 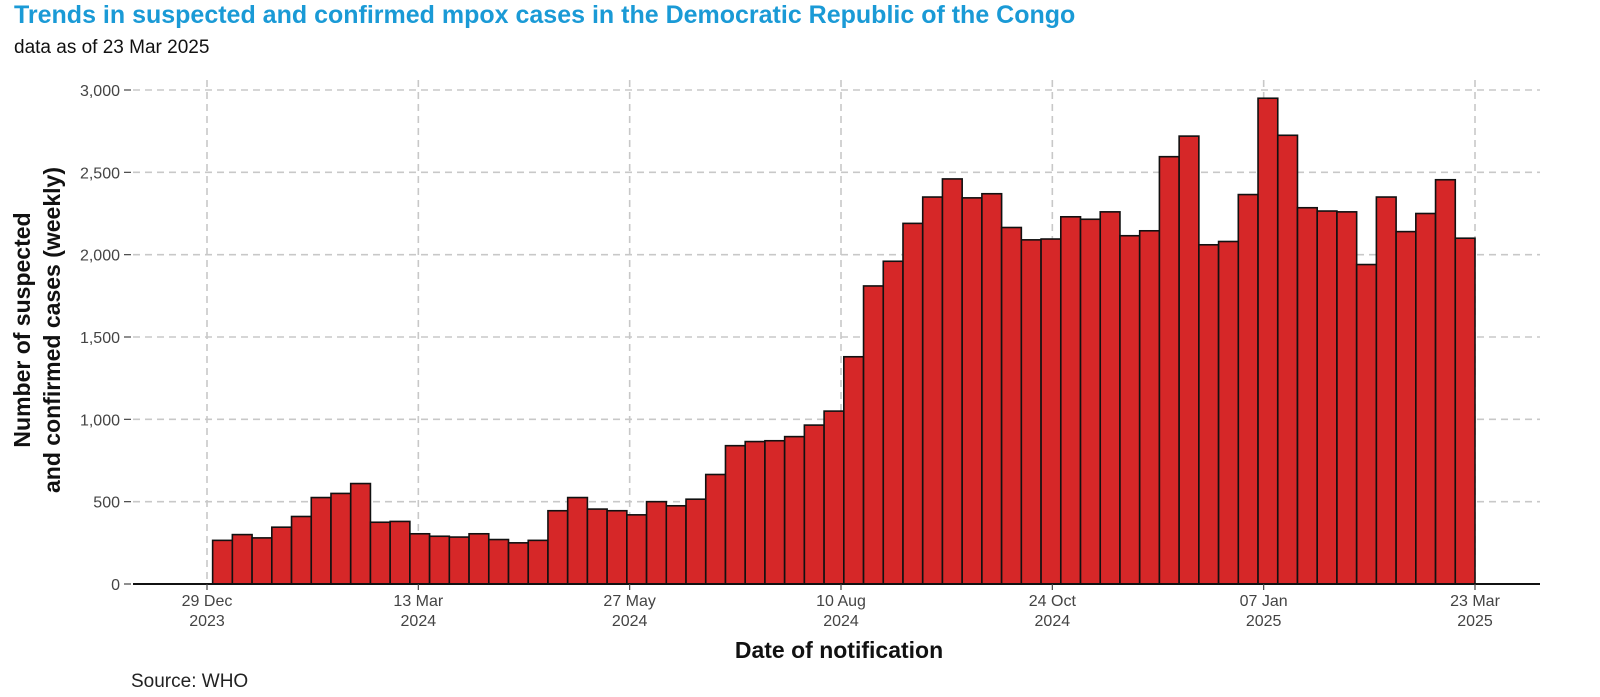 I want to click on y-tick-label: 2,000, so click(x=100, y=256).